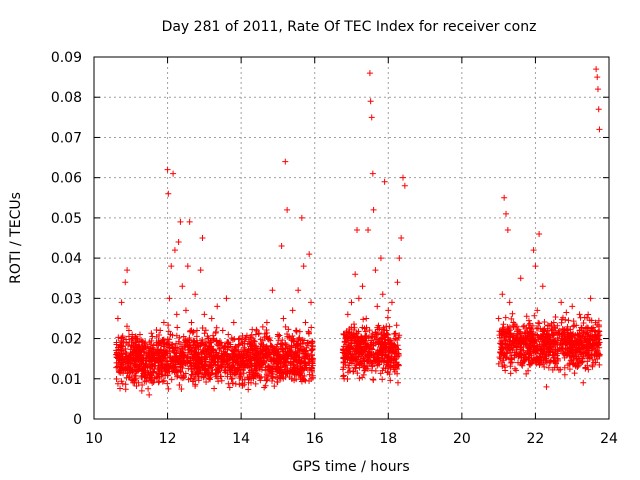  Describe the element at coordinates (66, 179) in the screenshot. I see `y-tick-label: 0.06` at that location.